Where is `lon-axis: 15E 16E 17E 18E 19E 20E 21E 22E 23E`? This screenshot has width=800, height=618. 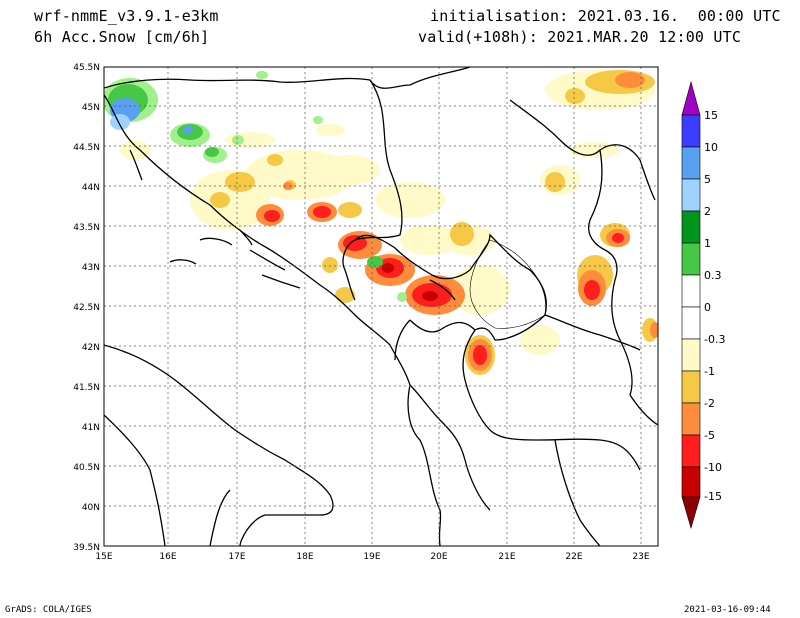 lon-axis: 15E 16E 17E 18E 19E 20E 21E 22E 23E is located at coordinates (372, 557).